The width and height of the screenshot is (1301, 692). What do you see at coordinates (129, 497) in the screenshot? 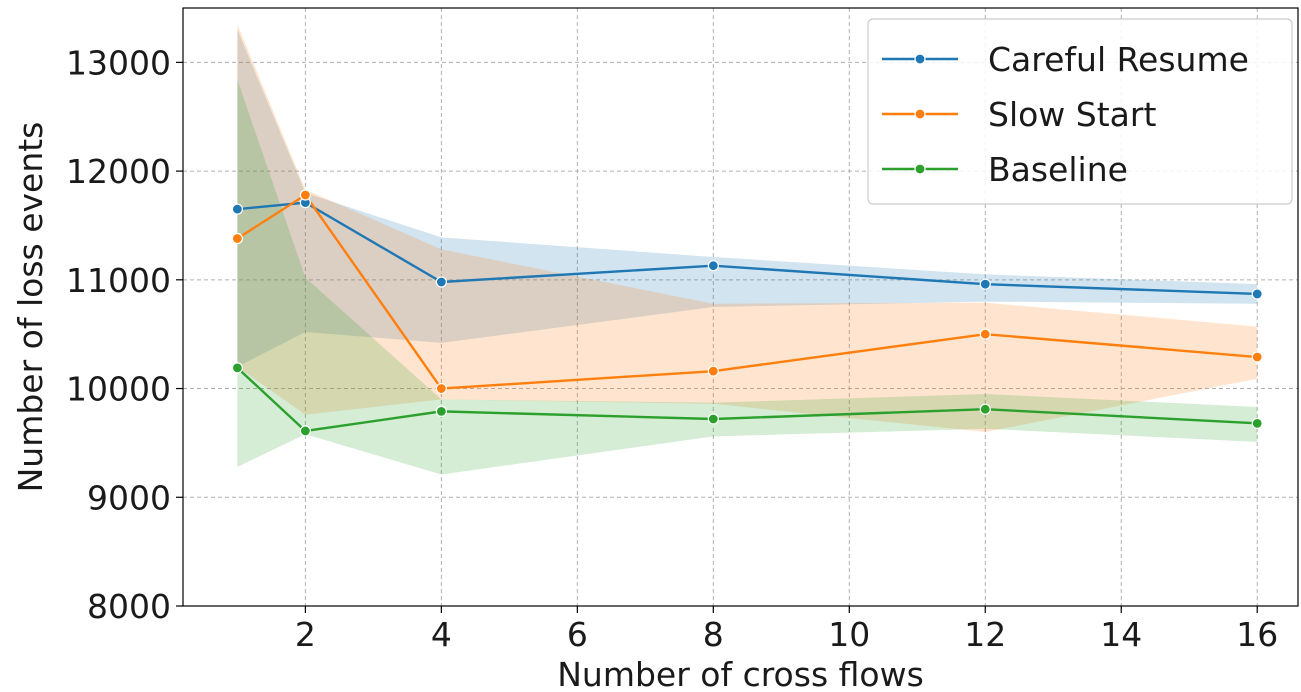
I see `y-tick-label: 9000` at bounding box center [129, 497].